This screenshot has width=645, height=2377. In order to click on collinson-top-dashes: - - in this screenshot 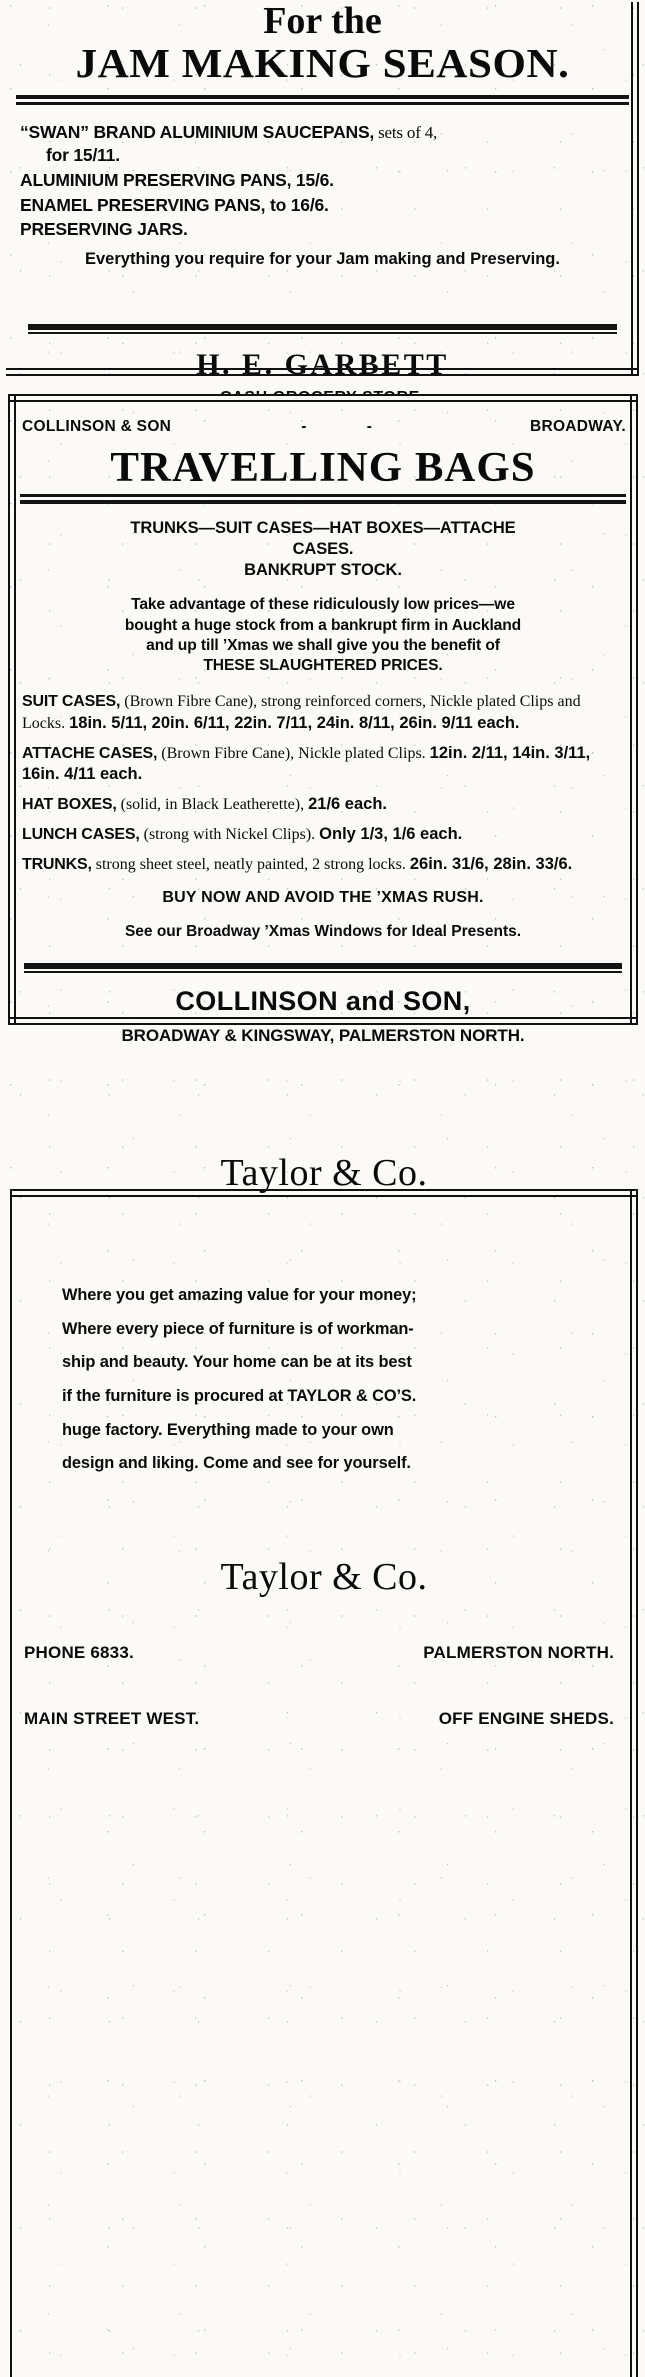, I will do `click(350, 426)`.